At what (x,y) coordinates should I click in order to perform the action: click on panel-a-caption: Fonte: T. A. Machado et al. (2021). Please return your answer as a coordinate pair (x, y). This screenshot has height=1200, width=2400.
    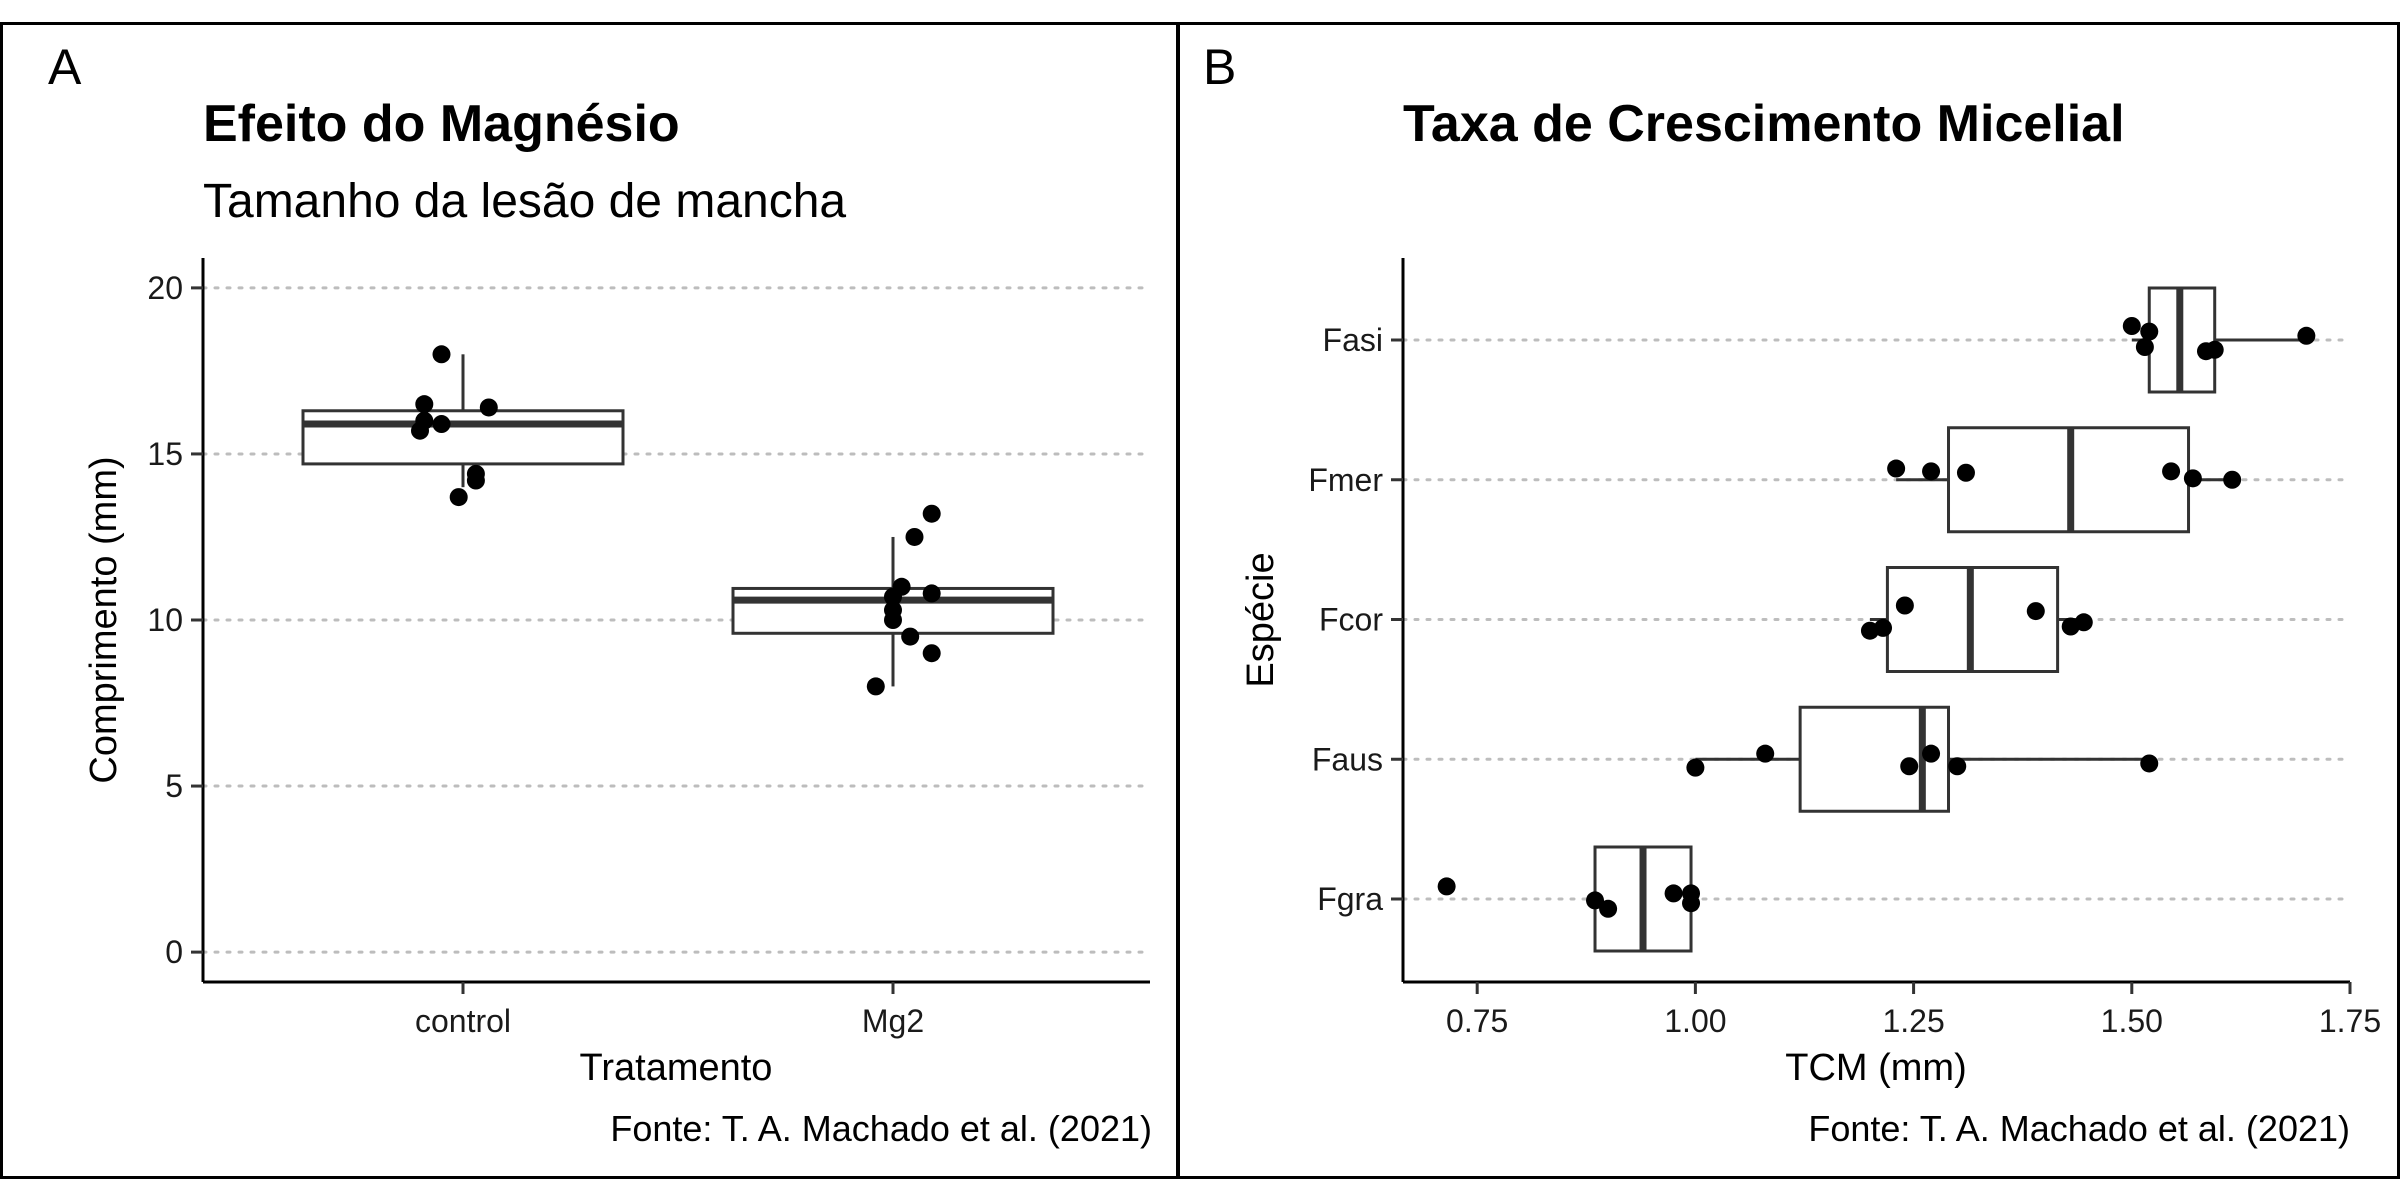
    Looking at the image, I should click on (881, 1128).